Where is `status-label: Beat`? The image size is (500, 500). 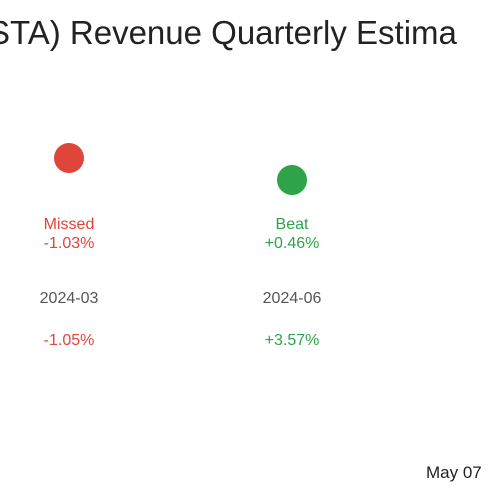 status-label: Beat is located at coordinates (292, 224).